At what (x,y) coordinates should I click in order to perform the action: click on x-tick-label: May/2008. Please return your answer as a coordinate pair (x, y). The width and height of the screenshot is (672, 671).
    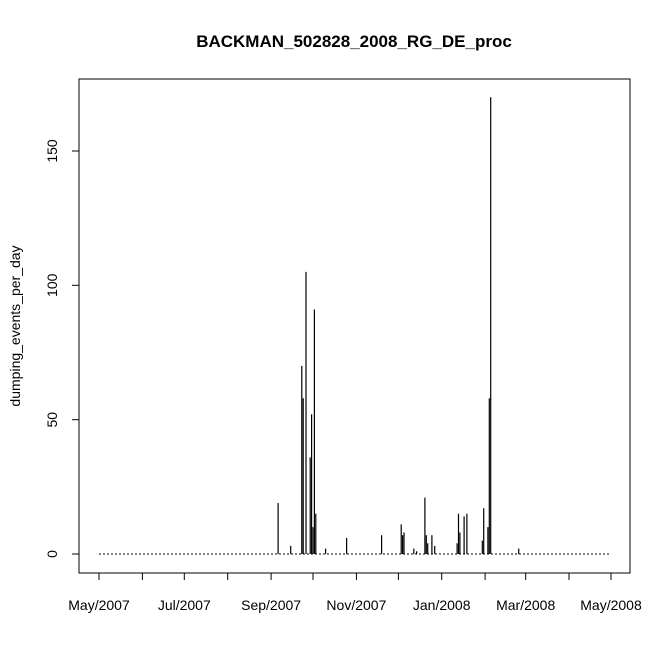
    Looking at the image, I should click on (611, 605).